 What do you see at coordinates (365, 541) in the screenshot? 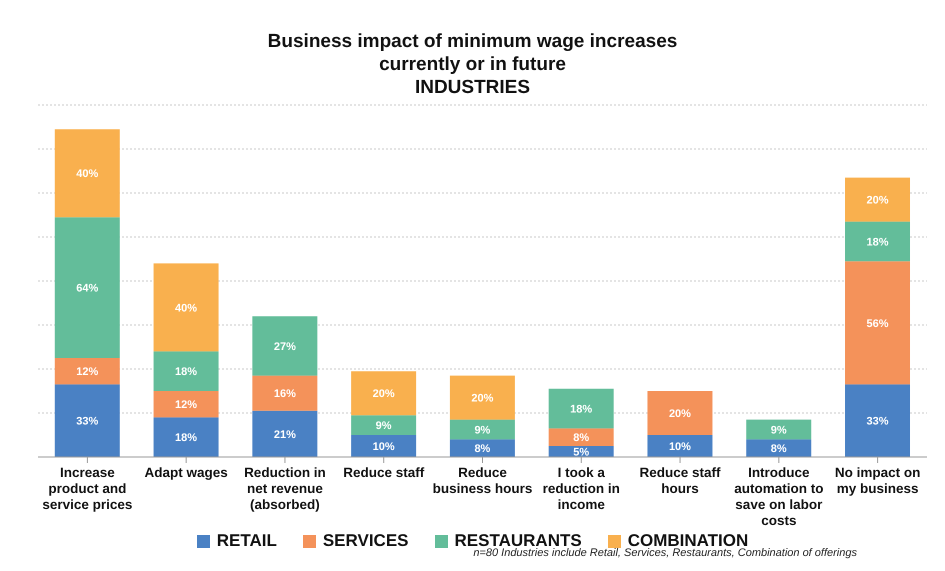
I see `legend-label: SERVICES` at bounding box center [365, 541].